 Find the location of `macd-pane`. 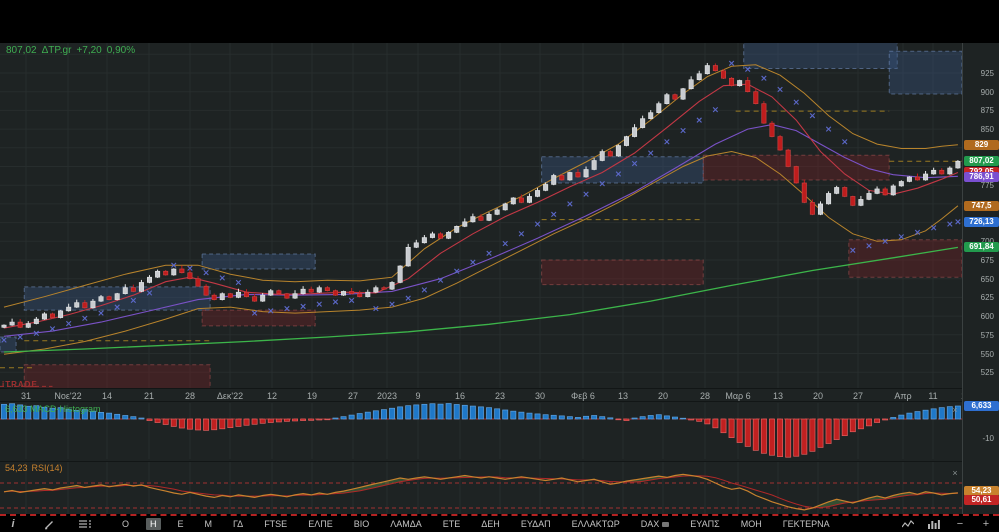

macd-pane is located at coordinates (481, 431).